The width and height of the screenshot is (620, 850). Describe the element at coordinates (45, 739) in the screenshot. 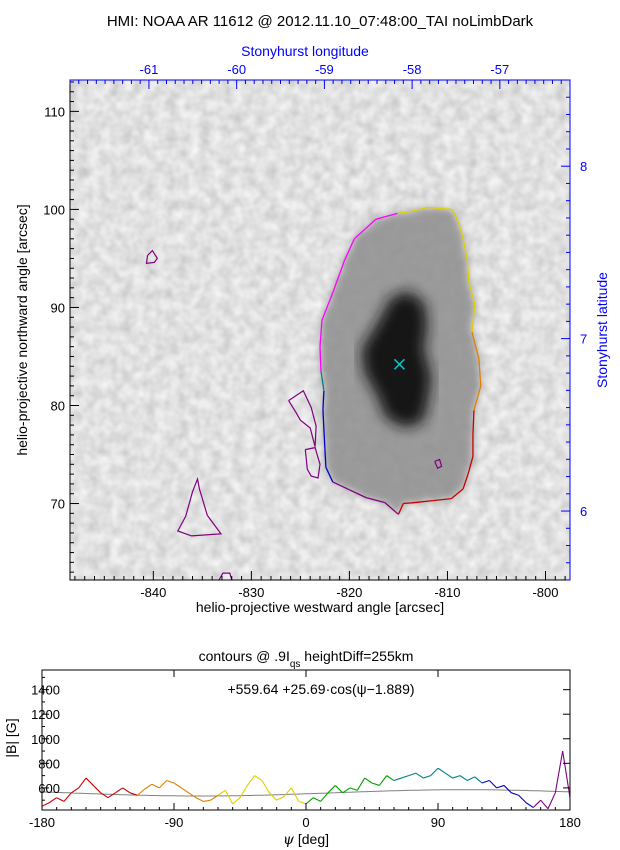

I see `profile-y-tick-label: 1000` at that location.